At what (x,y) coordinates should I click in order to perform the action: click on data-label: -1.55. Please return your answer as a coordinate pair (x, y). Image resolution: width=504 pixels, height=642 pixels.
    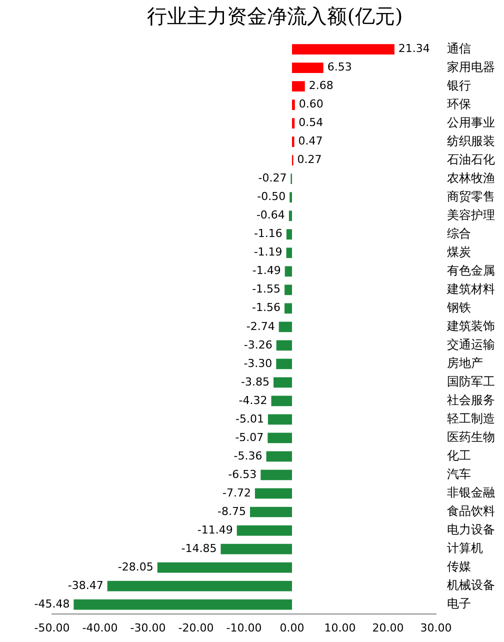
    Looking at the image, I should click on (266, 289).